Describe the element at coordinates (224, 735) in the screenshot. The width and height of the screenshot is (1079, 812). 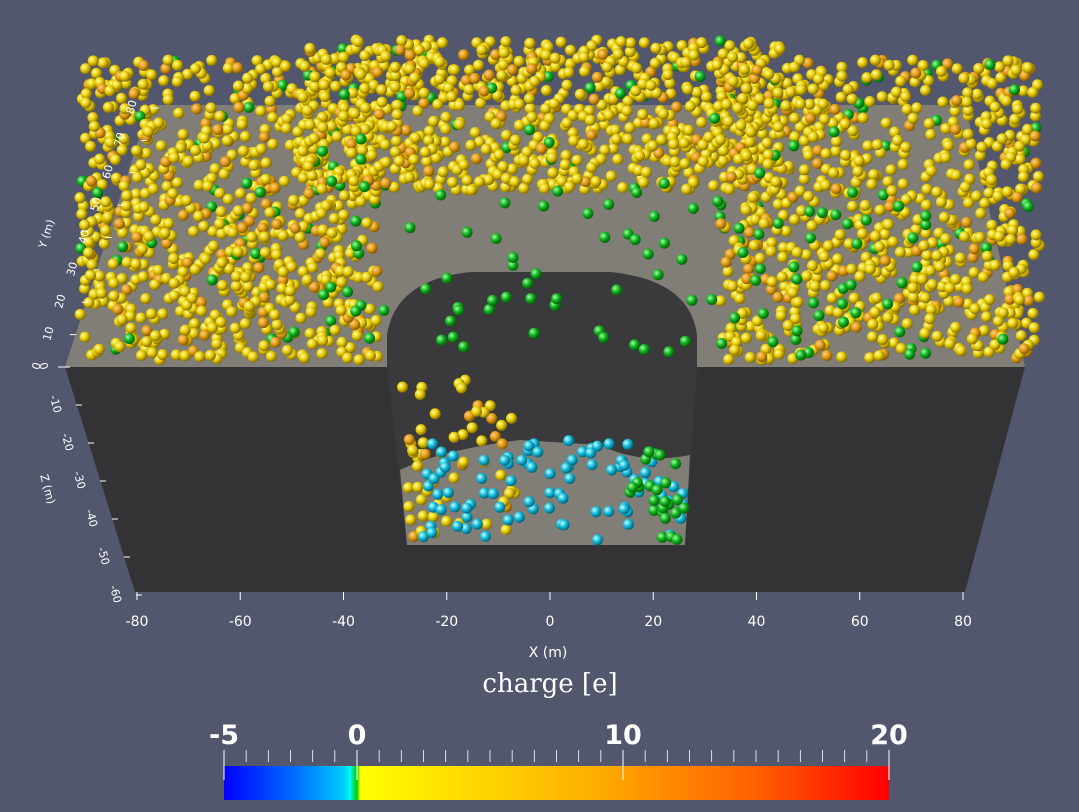
I see `colorbar-tick-label: -5` at that location.